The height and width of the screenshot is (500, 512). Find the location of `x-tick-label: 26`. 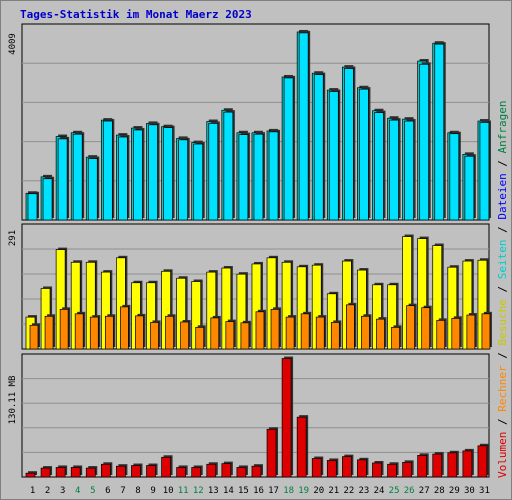

x-tick-label: 26 is located at coordinates (409, 491).